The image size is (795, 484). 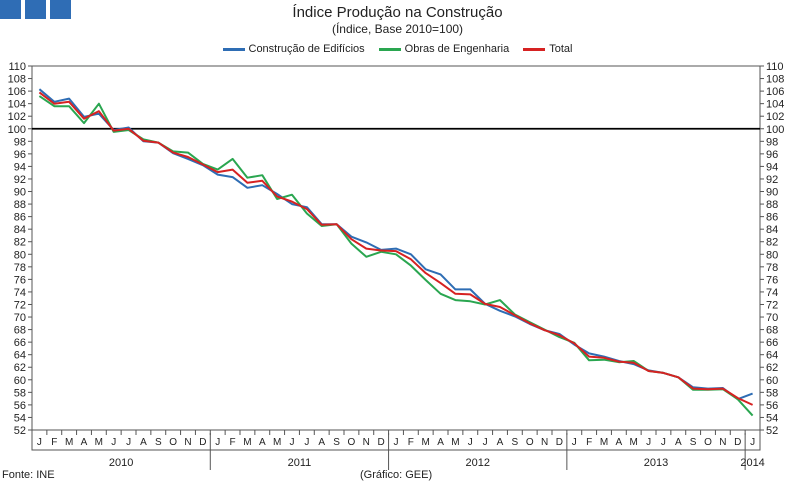 What do you see at coordinates (775, 105) in the screenshot?
I see `y-tick-label-right: 104` at bounding box center [775, 105].